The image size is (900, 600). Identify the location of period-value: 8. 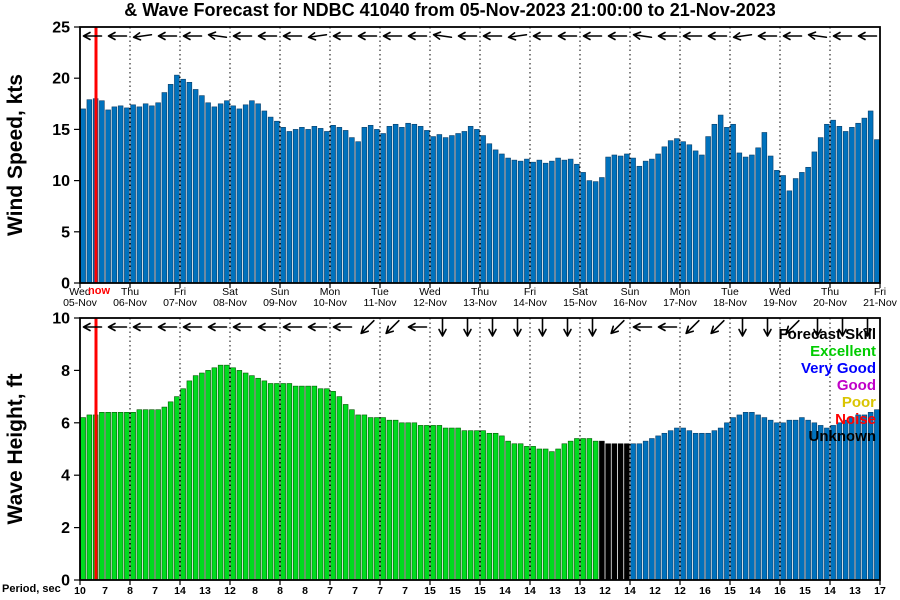
(255, 591).